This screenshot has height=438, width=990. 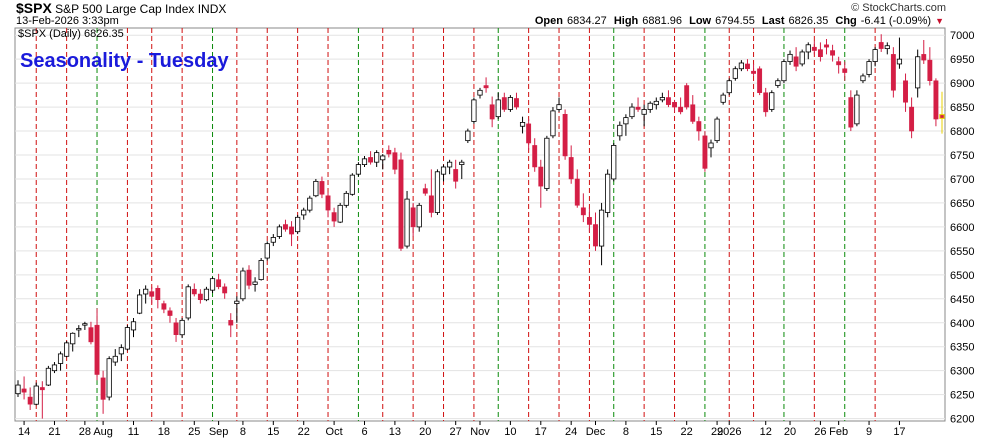 What do you see at coordinates (700, 21) in the screenshot?
I see `low-label: Low` at bounding box center [700, 21].